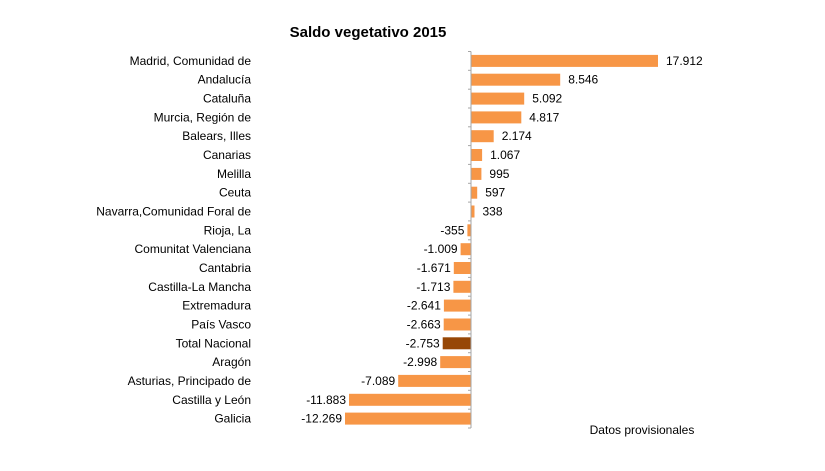 The width and height of the screenshot is (825, 471). I want to click on category-label-4: Balears, Illes, so click(216, 136).